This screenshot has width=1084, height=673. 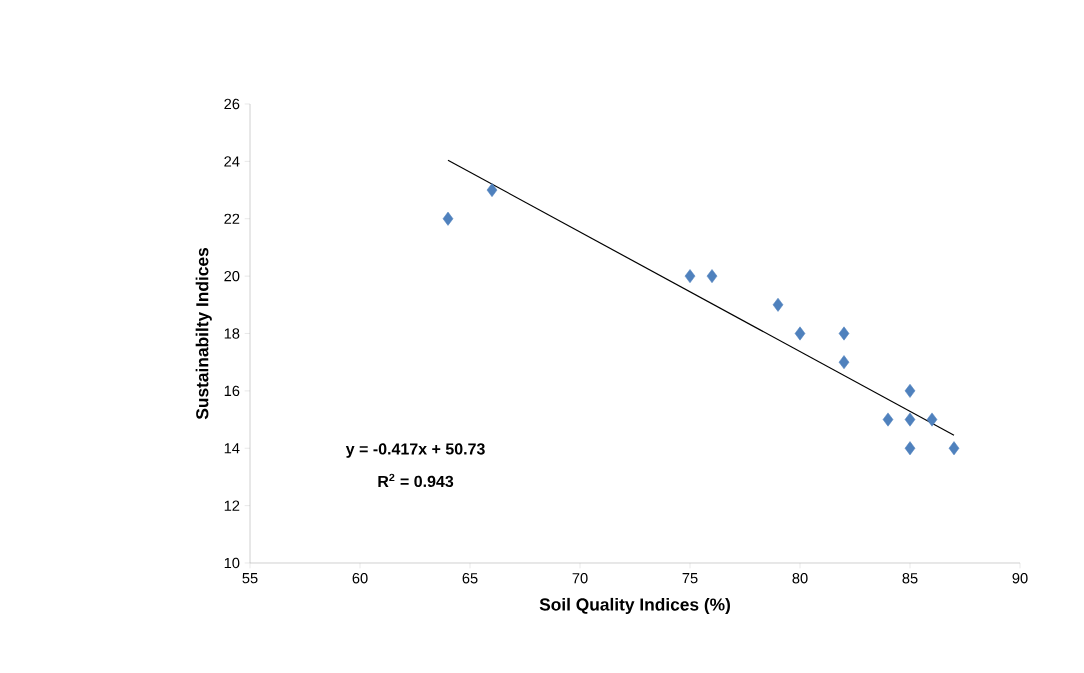 I want to click on x-tick-label: 65, so click(x=470, y=578).